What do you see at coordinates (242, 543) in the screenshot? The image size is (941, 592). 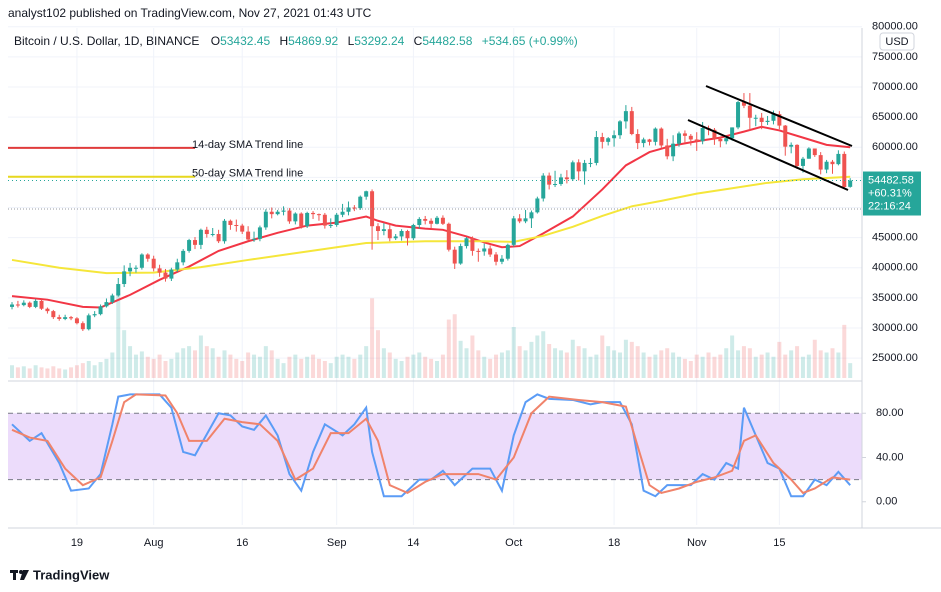 I see `x-tick-label: 16` at bounding box center [242, 543].